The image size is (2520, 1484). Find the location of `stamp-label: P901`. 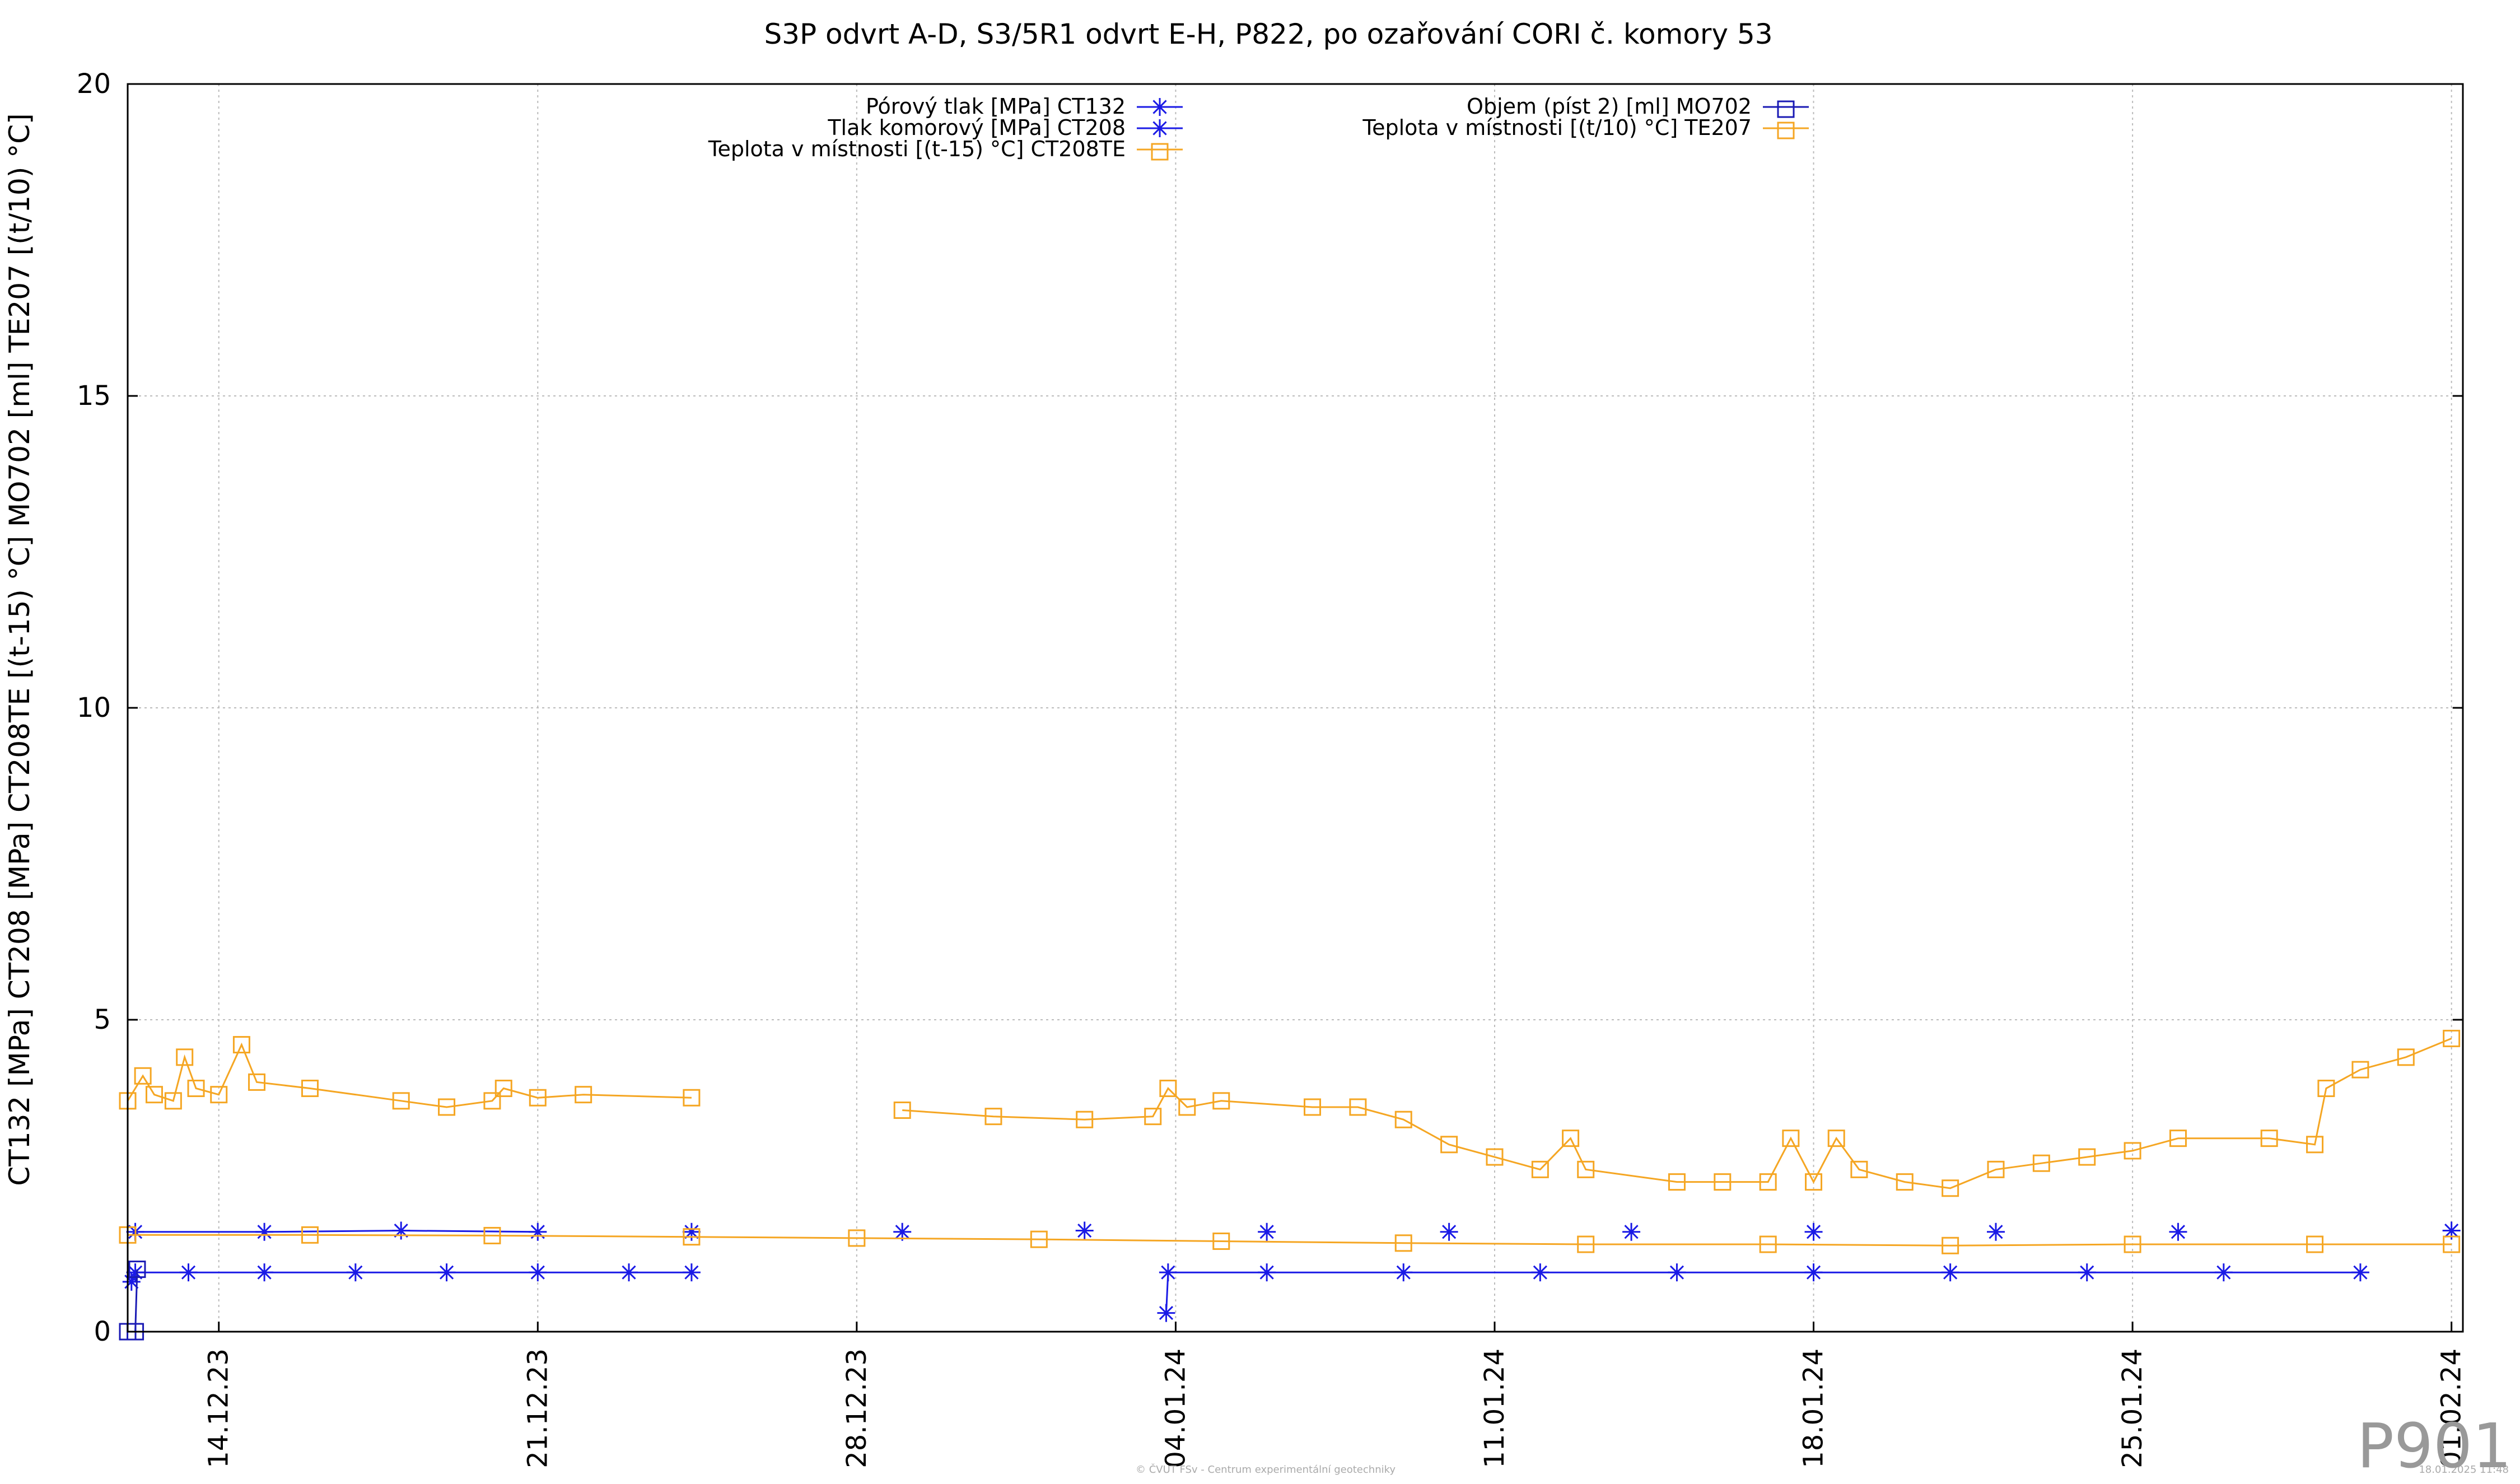

stamp-label: P901 is located at coordinates (2434, 1446).